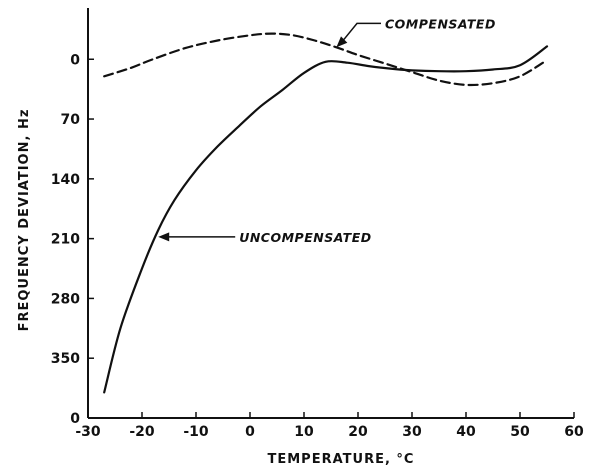  Describe the element at coordinates (305, 237) in the screenshot. I see `annotation-label: UNCOMPENSATED` at that location.